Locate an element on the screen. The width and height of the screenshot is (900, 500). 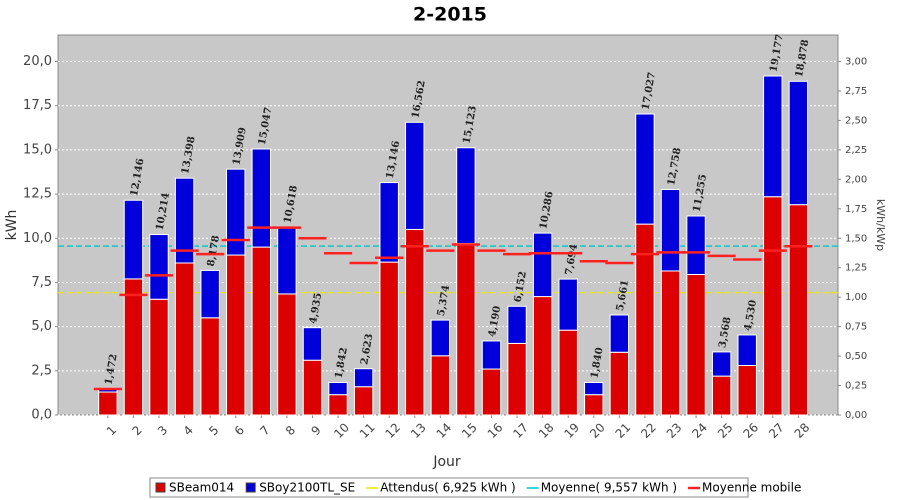
x-tick-label: 15 is located at coordinates (469, 430).